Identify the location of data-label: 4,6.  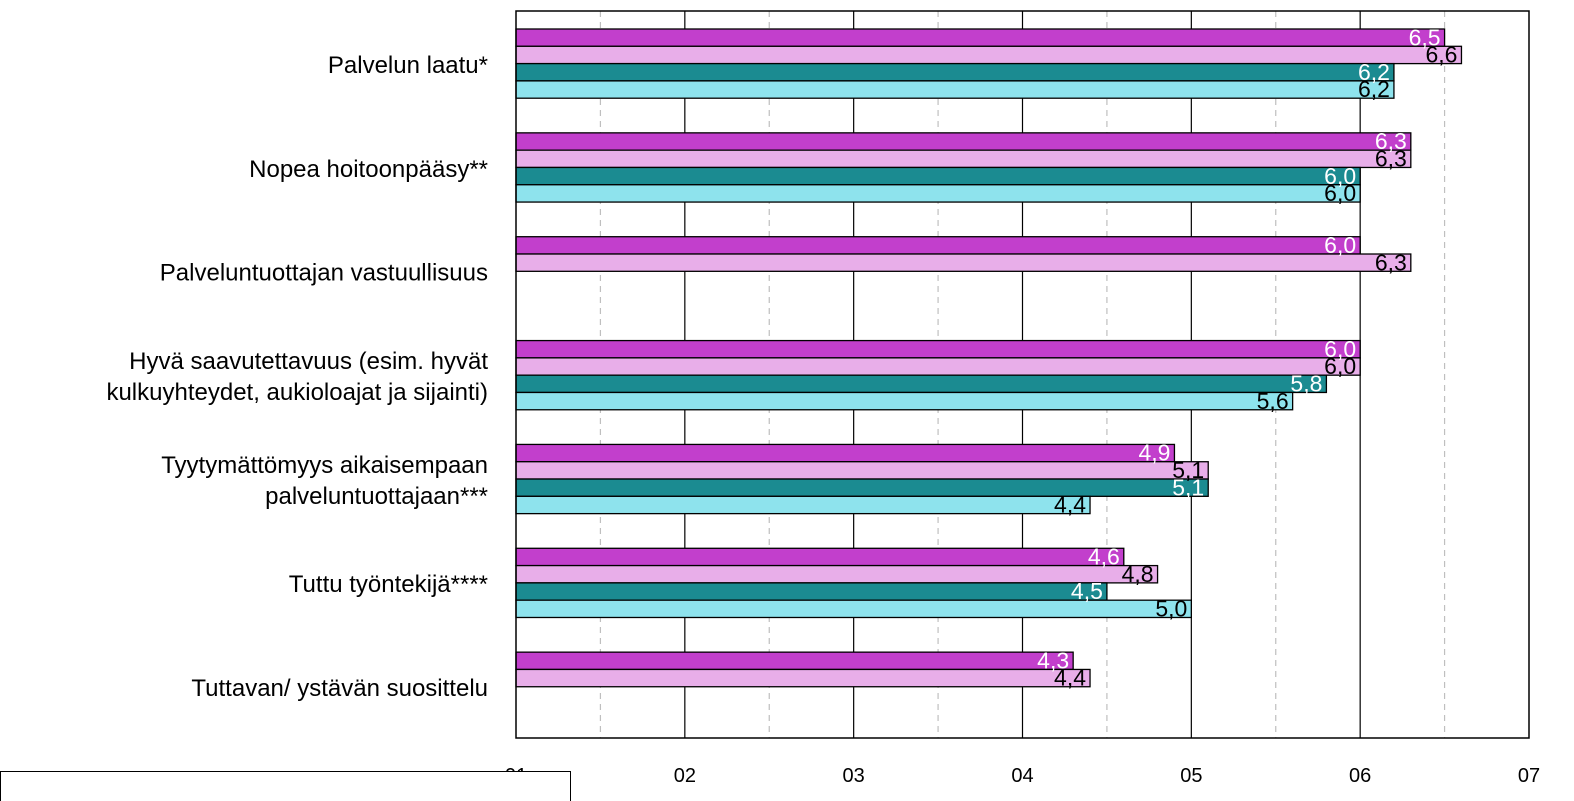
(1104, 557).